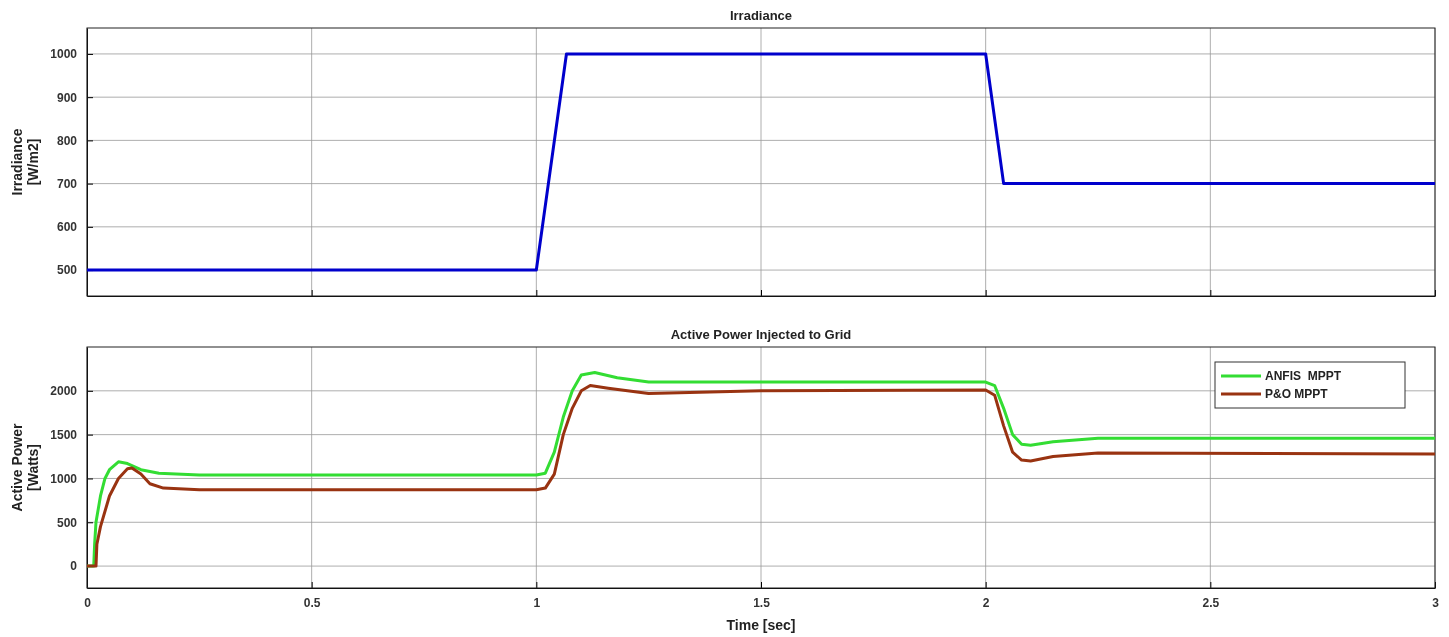  What do you see at coordinates (537, 602) in the screenshot?
I see `x-tick-label: 1` at bounding box center [537, 602].